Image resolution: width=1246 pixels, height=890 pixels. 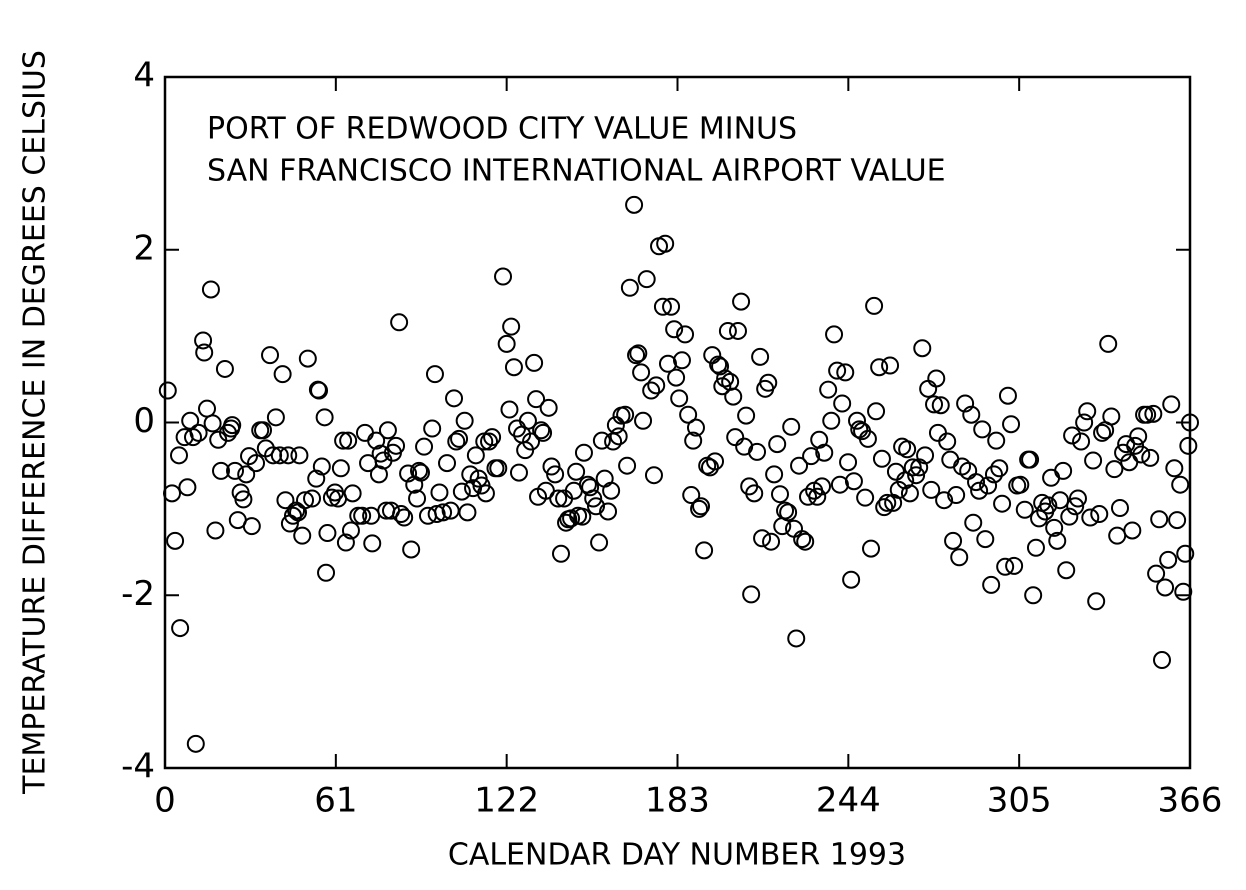 I want to click on x-axis-label: CALENDAR DAY NUMBER 1993, so click(x=677, y=855).